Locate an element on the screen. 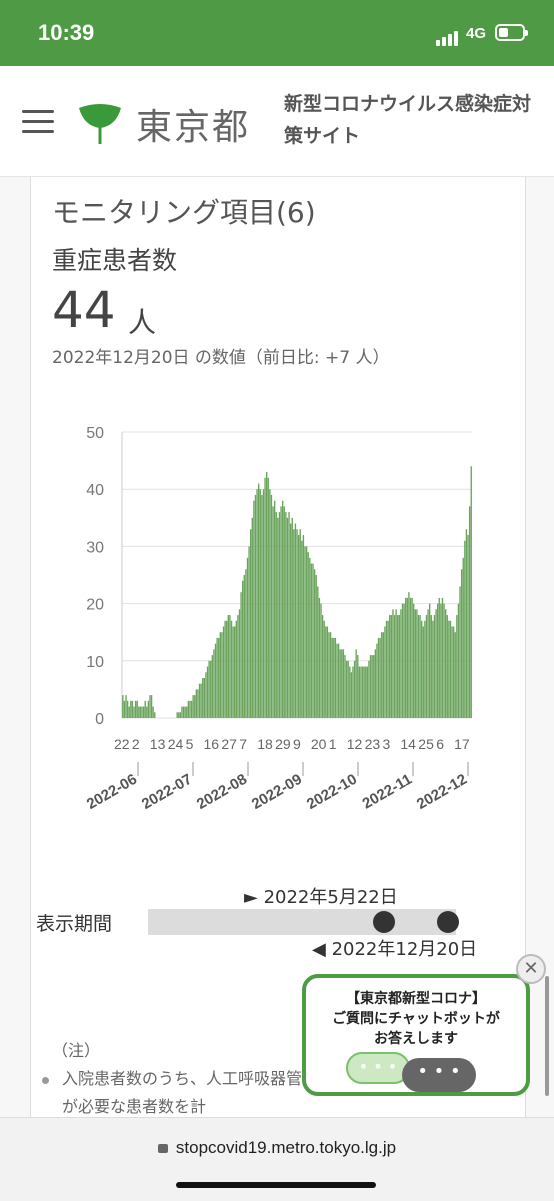  month-label: 2022-08 is located at coordinates (222, 792).